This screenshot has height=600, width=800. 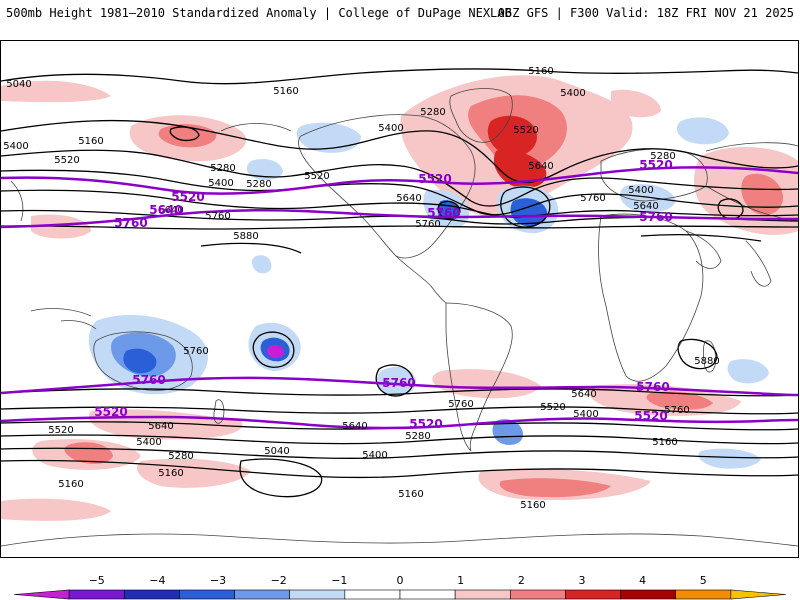 I want to click on colorbar-tick-label: 4, so click(x=642, y=580).